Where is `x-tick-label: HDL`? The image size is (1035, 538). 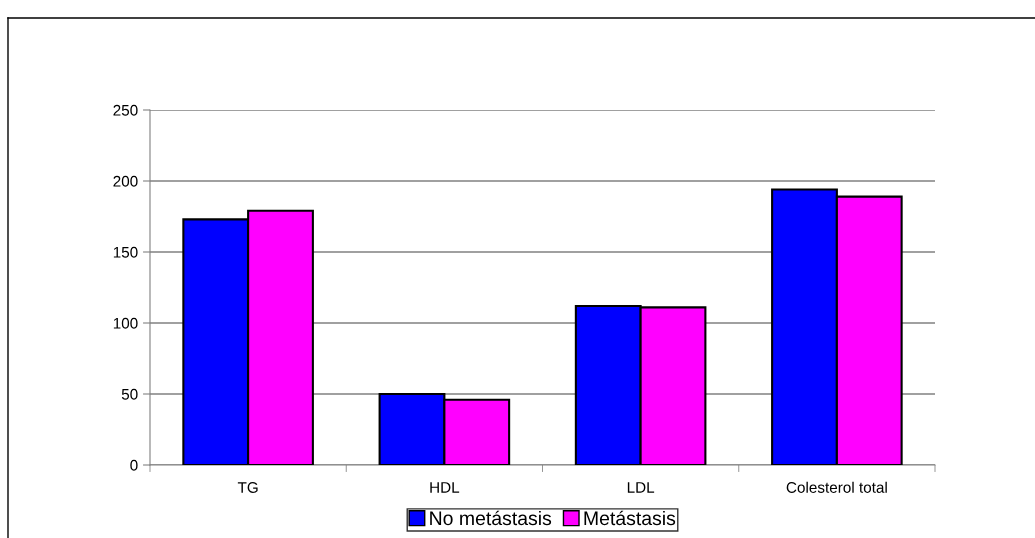 x-tick-label: HDL is located at coordinates (445, 487).